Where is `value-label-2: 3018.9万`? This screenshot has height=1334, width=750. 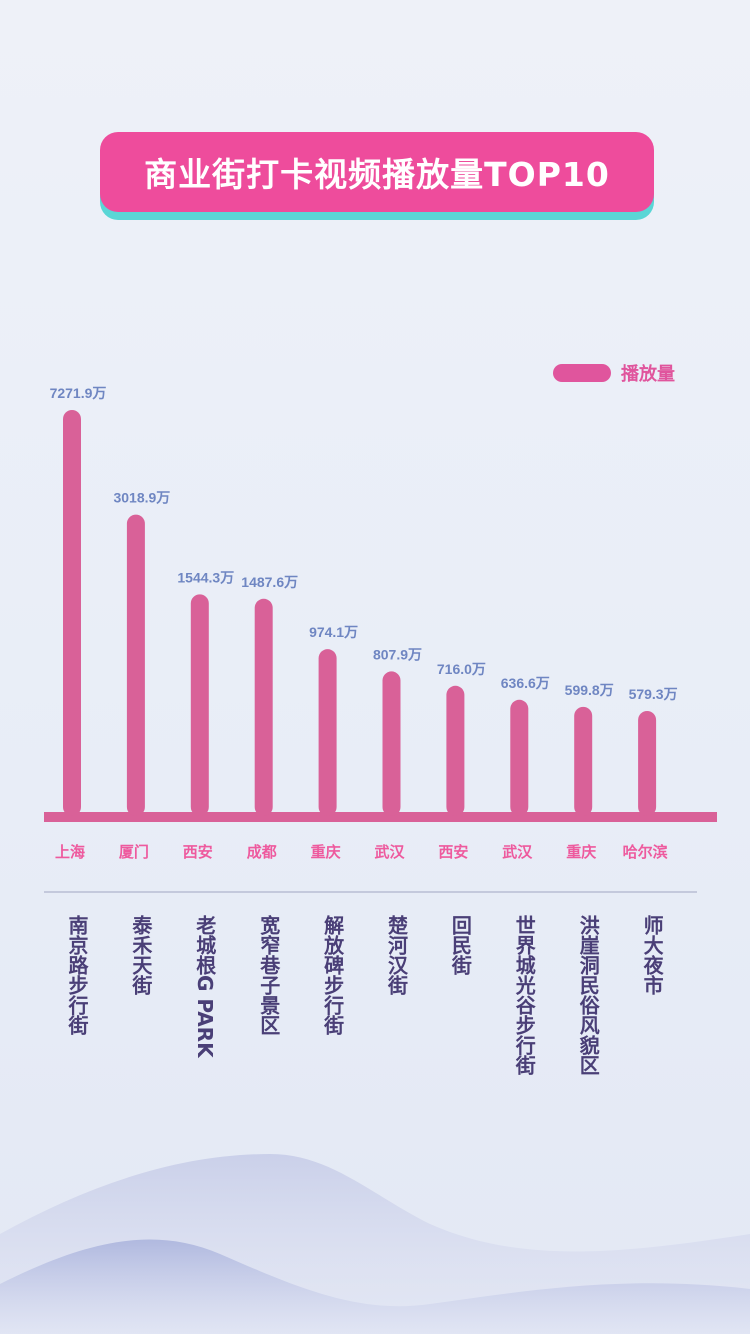 value-label-2: 3018.9万 is located at coordinates (141, 498).